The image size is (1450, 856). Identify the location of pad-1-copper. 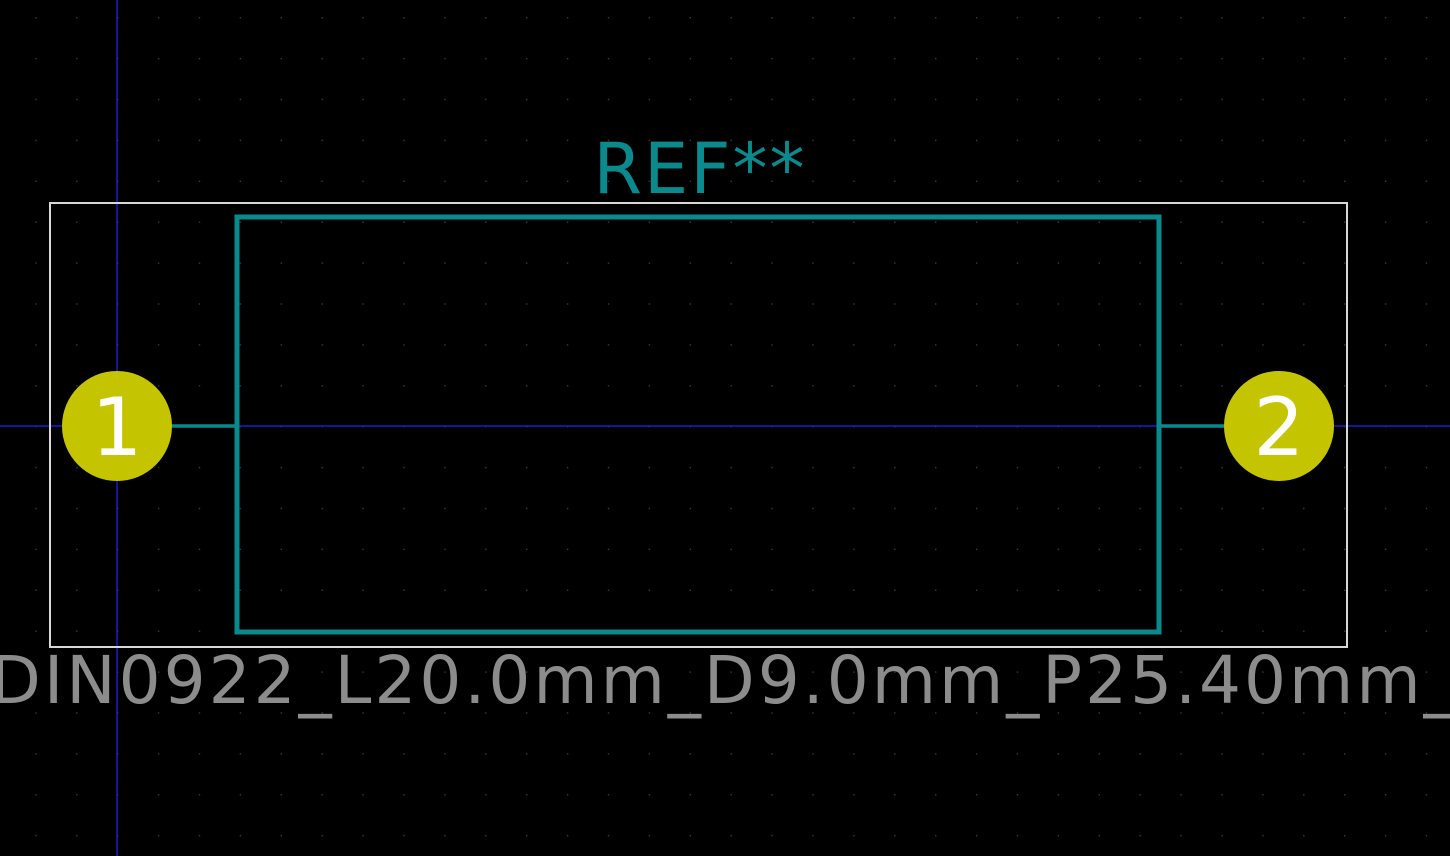
(117, 426).